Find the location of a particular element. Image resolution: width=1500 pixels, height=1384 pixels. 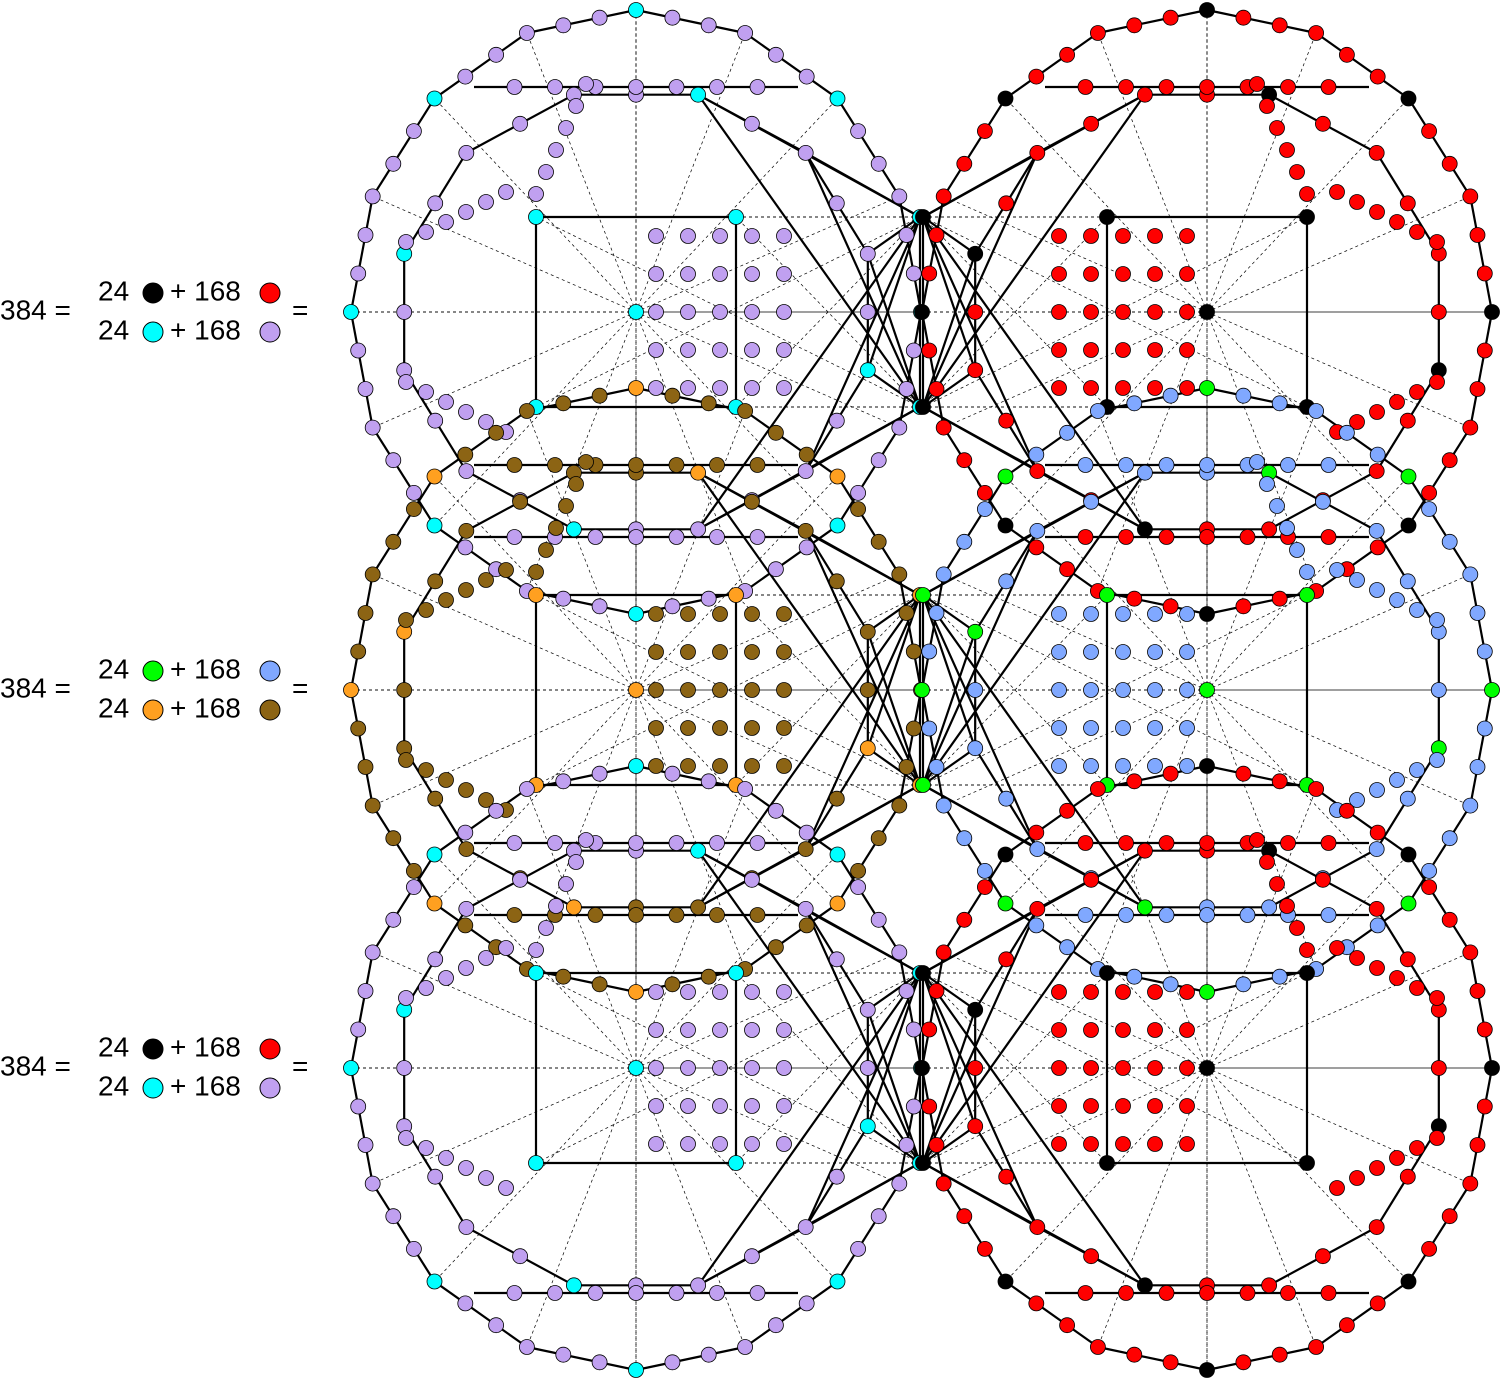

count: 24 is located at coordinates (113, 707).